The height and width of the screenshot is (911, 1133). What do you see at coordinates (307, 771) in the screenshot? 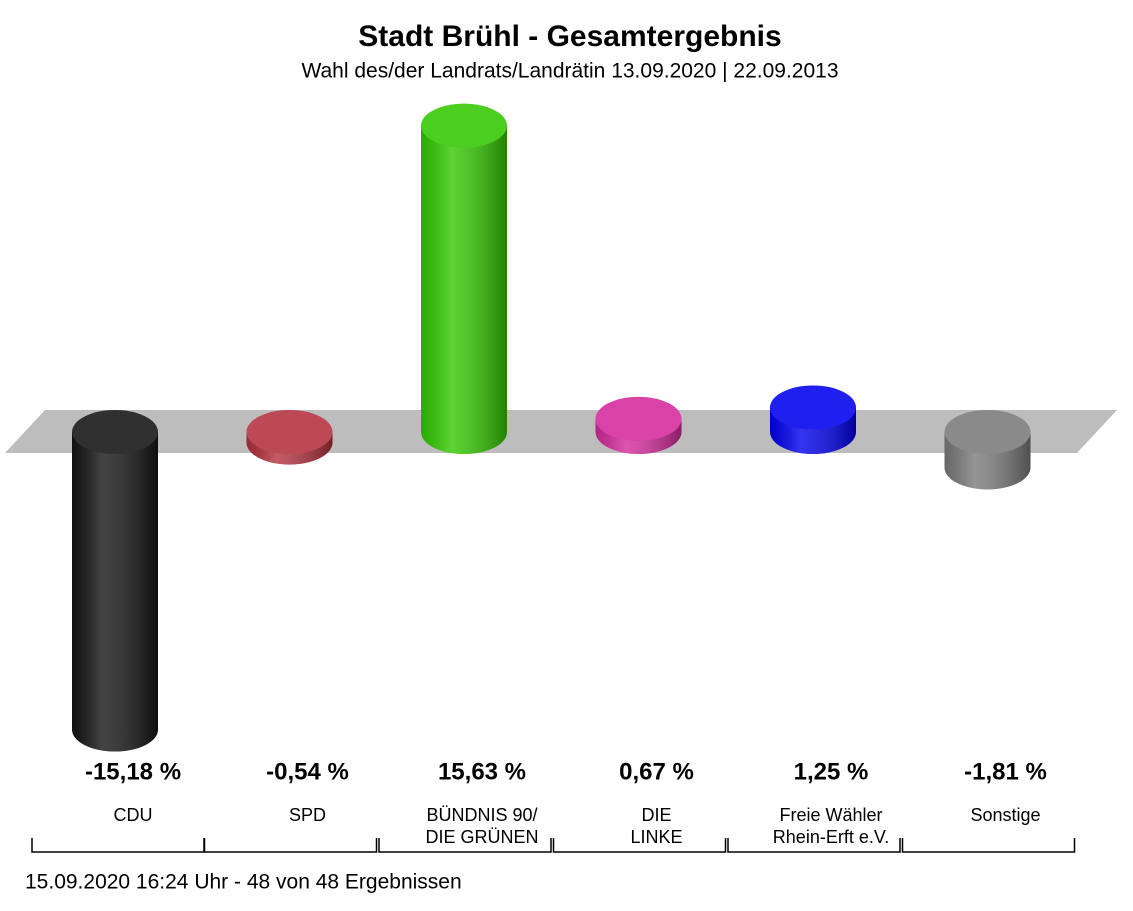
I see `value-label: -0,54 %` at bounding box center [307, 771].